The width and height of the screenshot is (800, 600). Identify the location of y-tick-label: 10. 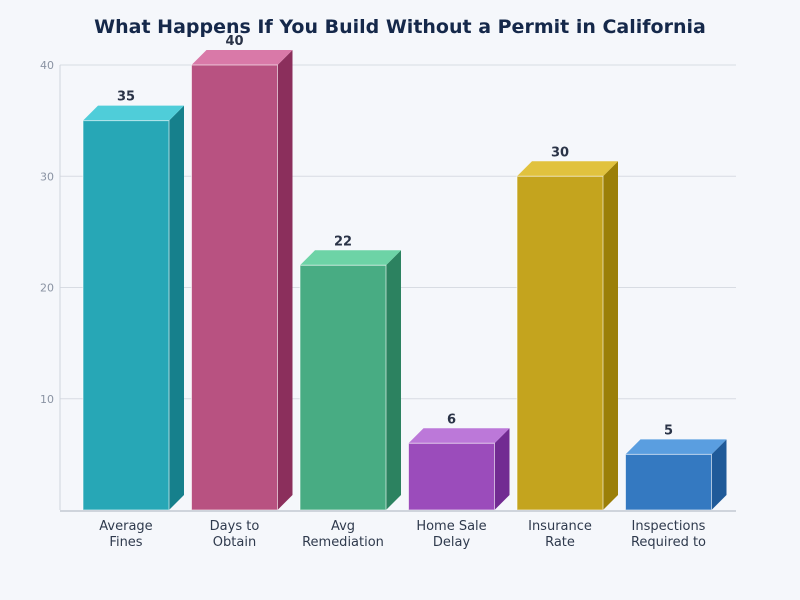
(47, 399).